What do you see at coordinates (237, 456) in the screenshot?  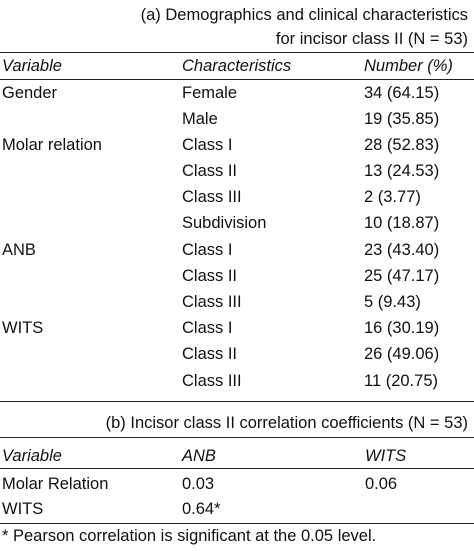 I see `table-b-header-row: Variable ANB WITS` at bounding box center [237, 456].